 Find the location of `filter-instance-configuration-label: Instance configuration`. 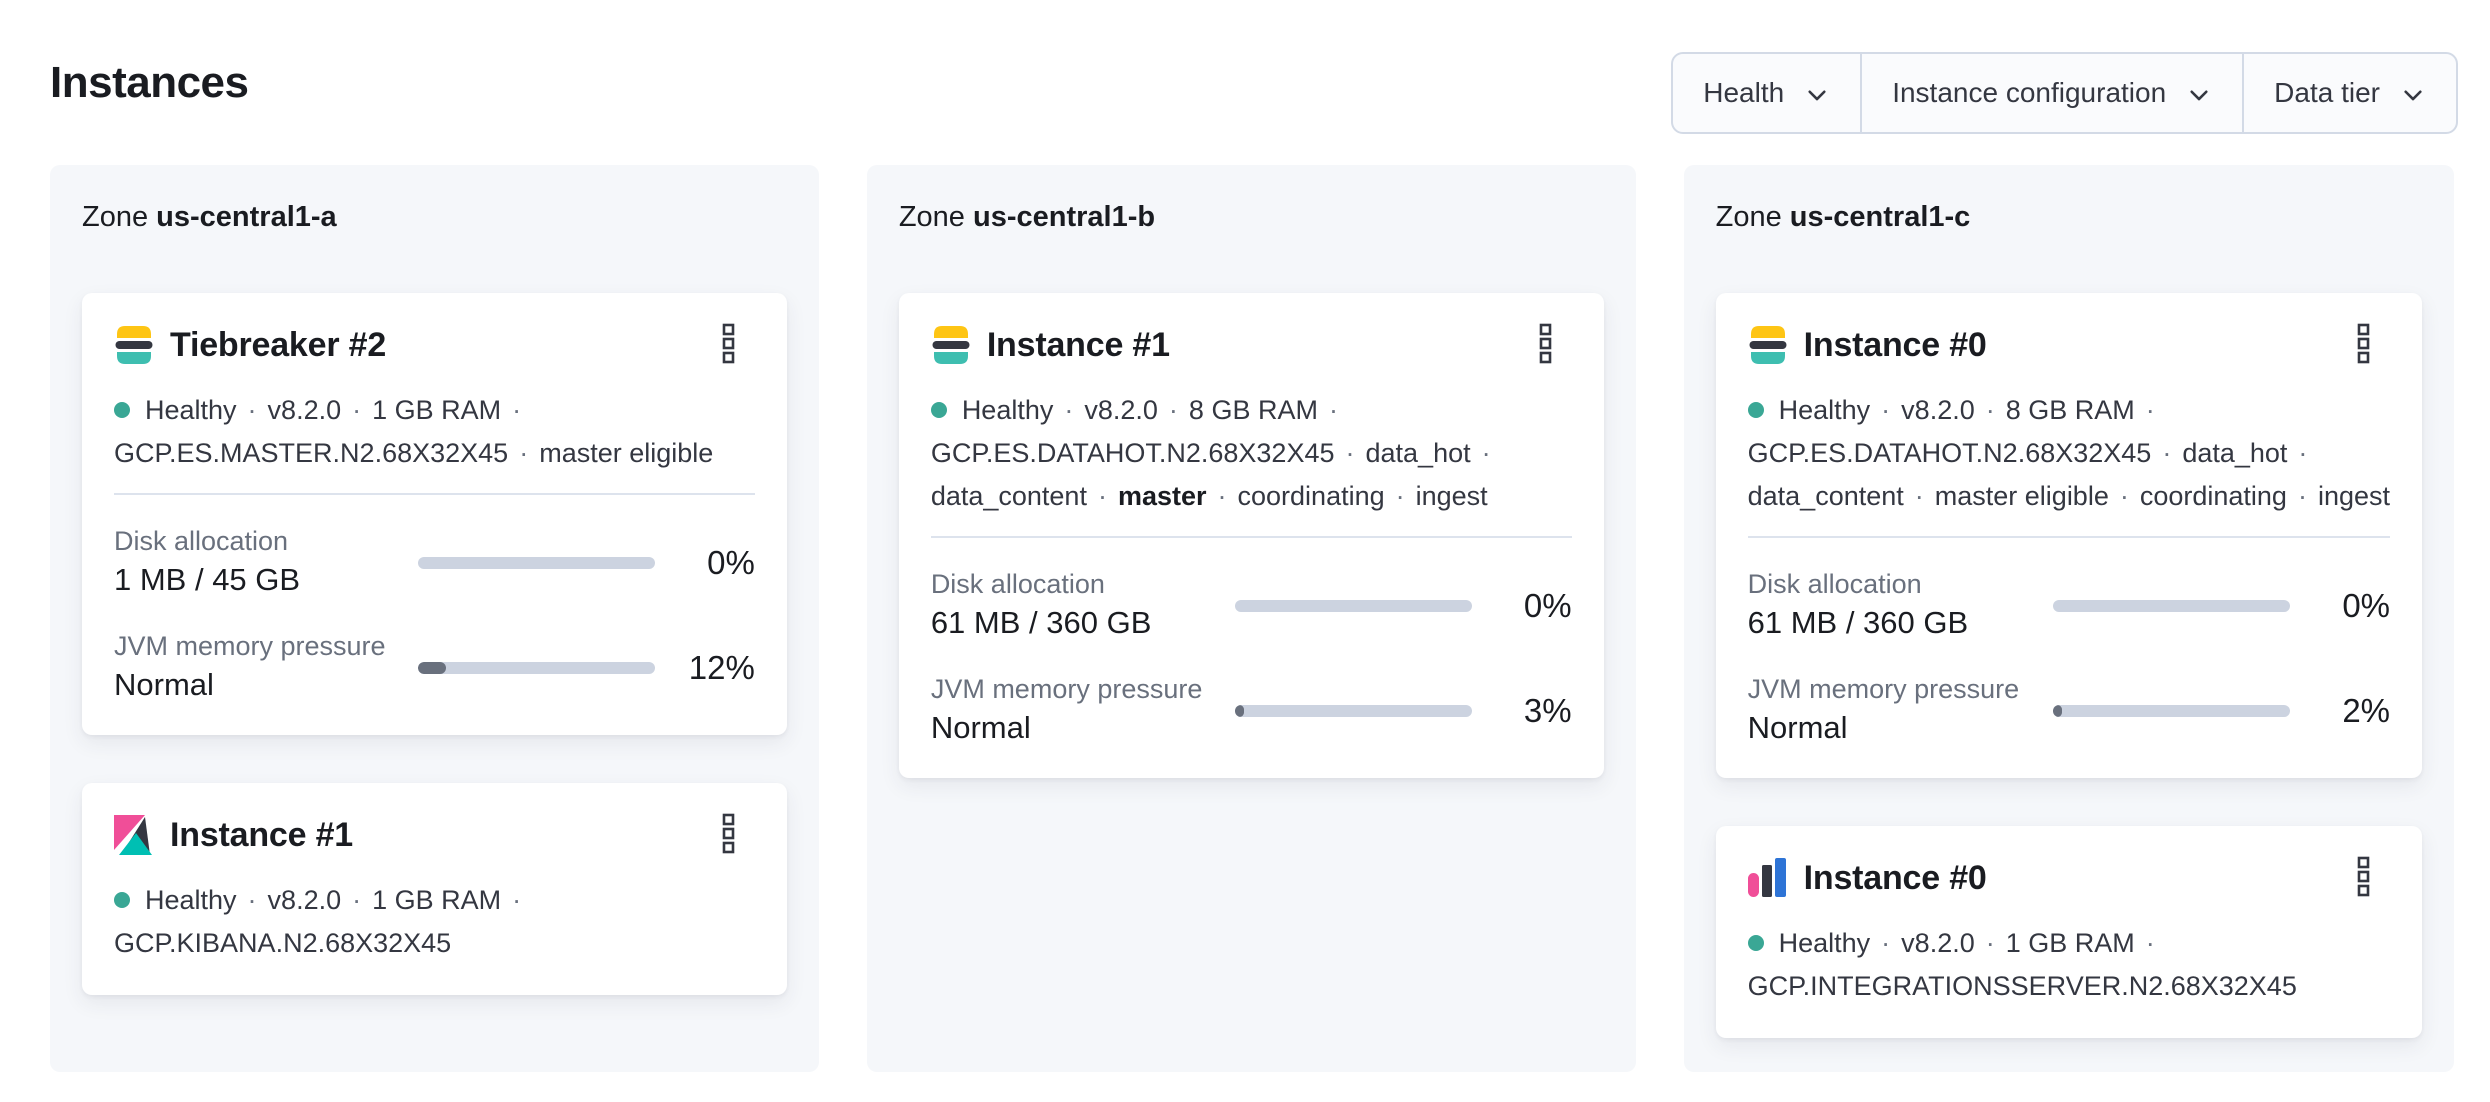

filter-instance-configuration-label: Instance configuration is located at coordinates (2029, 92).